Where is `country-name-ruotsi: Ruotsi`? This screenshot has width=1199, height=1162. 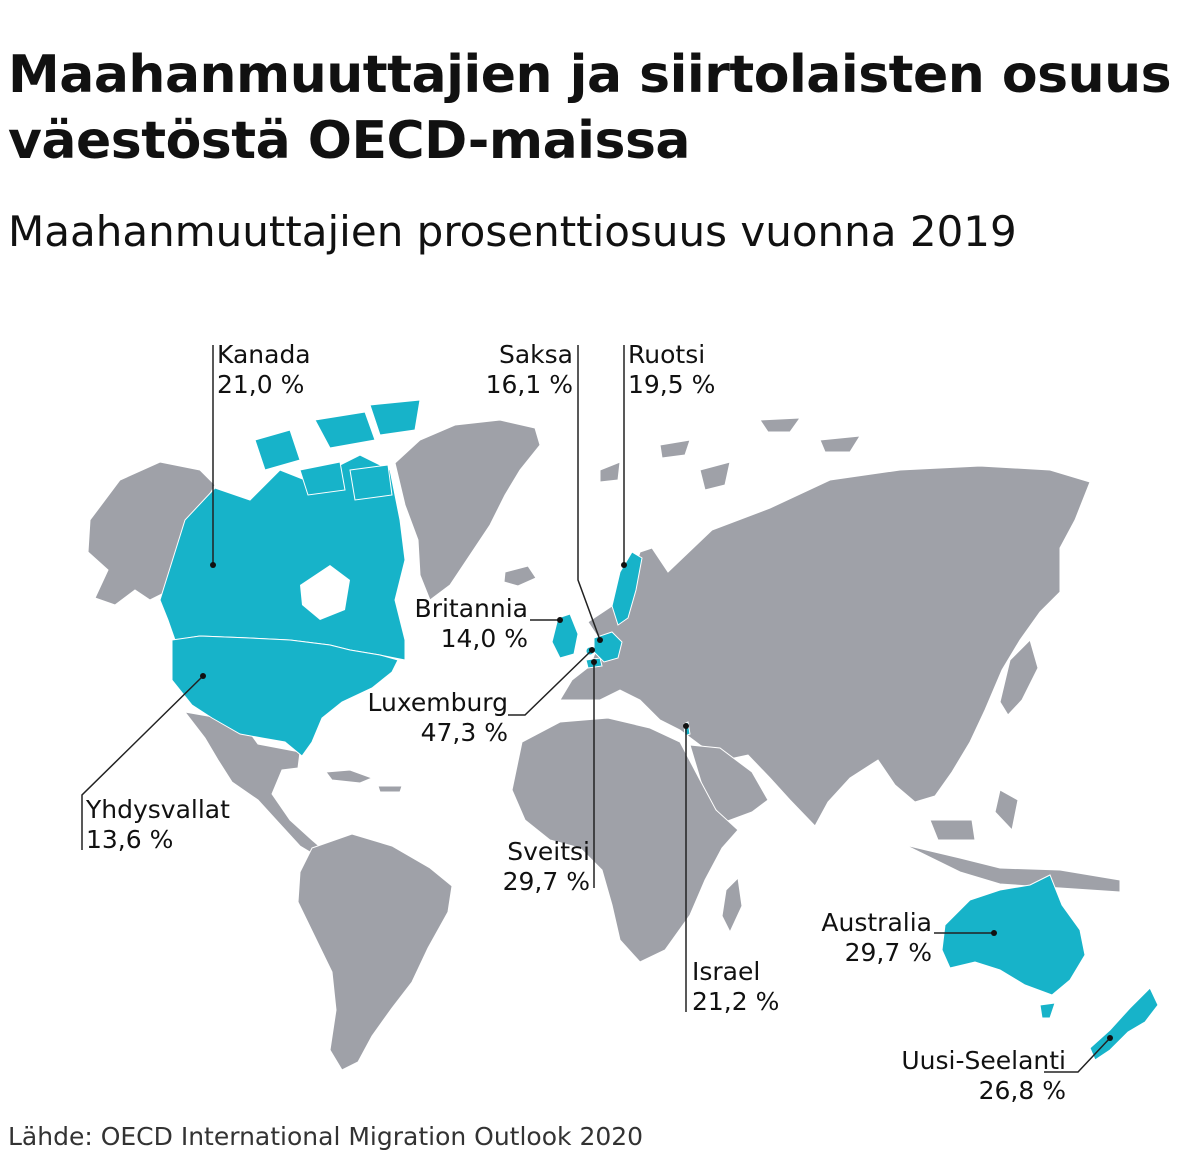 country-name-ruotsi: Ruotsi is located at coordinates (666, 354).